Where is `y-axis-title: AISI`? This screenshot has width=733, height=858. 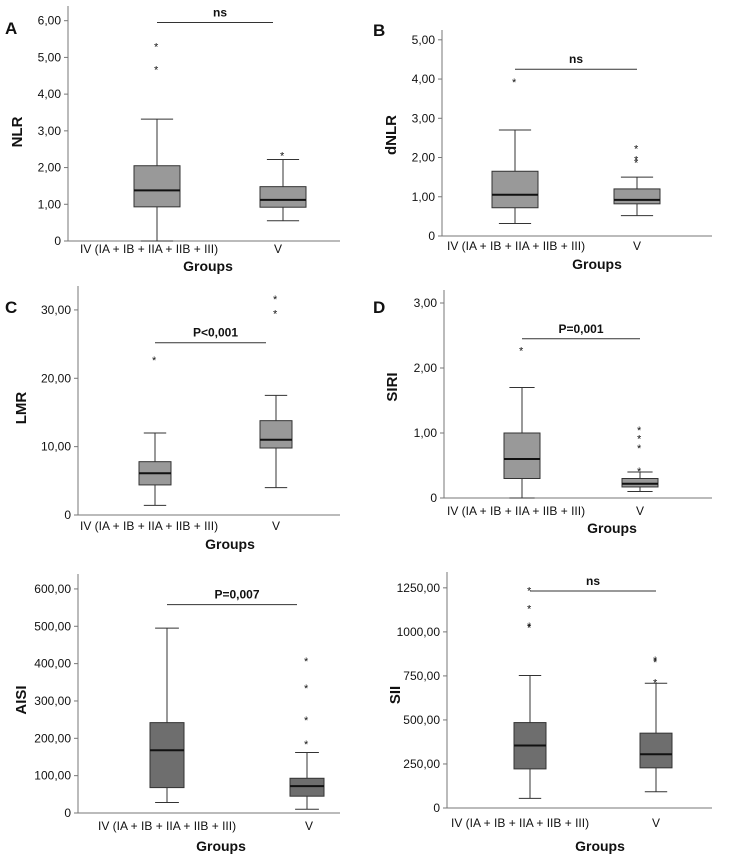
y-axis-title: AISI is located at coordinates (21, 699).